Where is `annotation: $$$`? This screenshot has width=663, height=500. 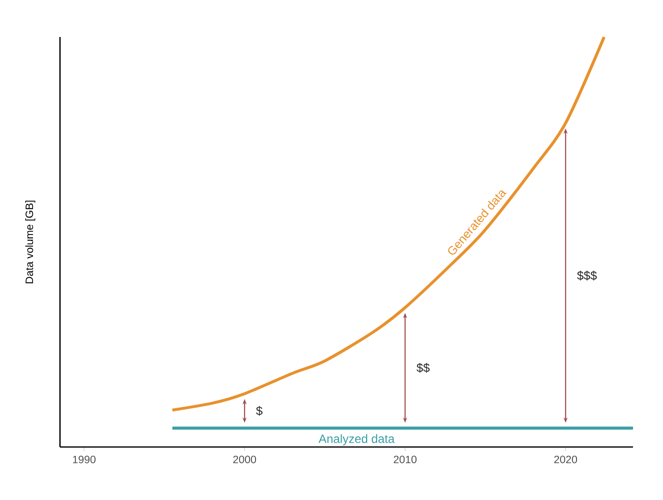 annotation: $$$ is located at coordinates (587, 275).